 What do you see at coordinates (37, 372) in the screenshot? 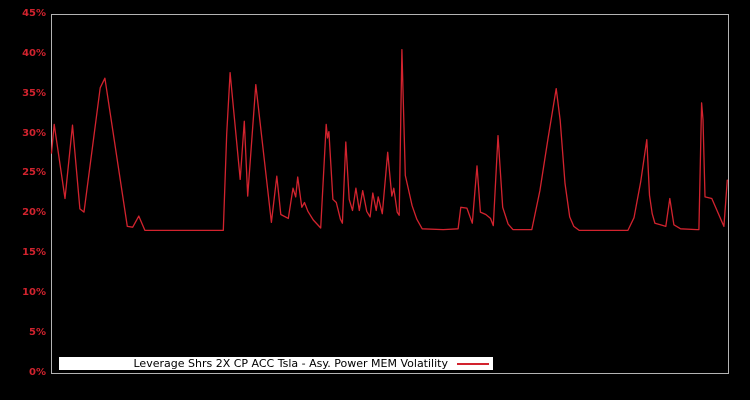
I see `y-tick-label: 0%` at bounding box center [37, 372].